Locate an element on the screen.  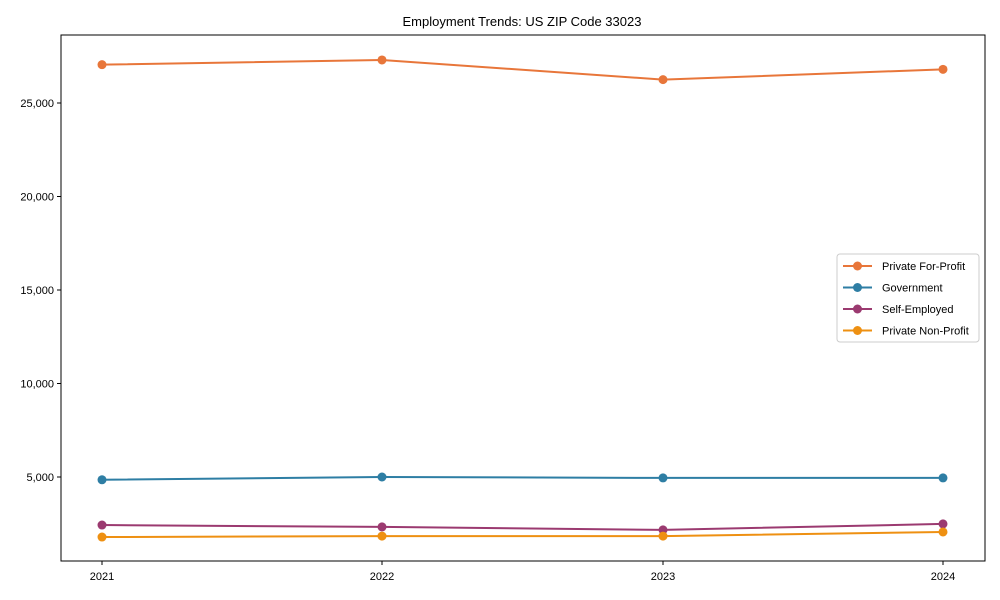
chart-title: Employment Trends: US ZIP Code 33023 is located at coordinates (522, 21).